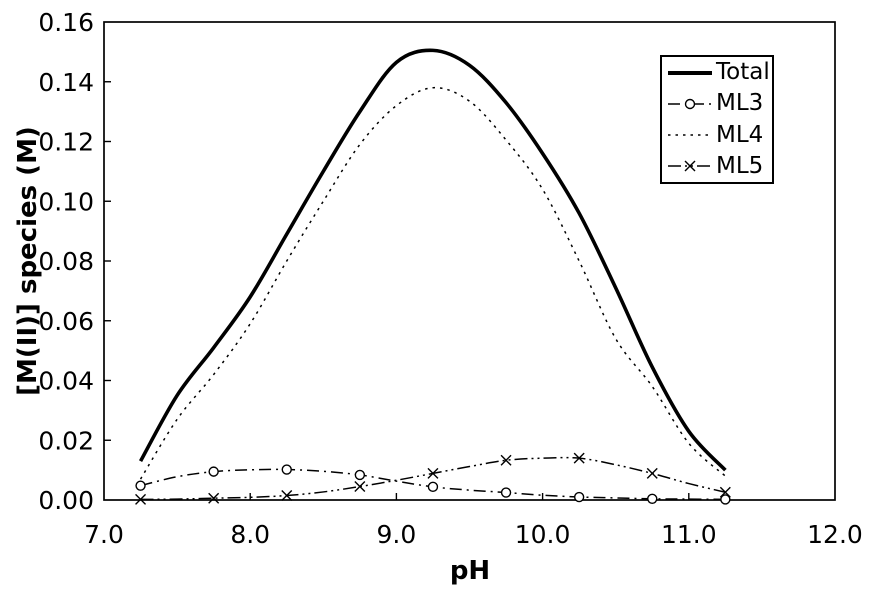 The image size is (873, 599). Describe the element at coordinates (740, 103) in the screenshot. I see `legend-label-ml3: ML3` at that location.